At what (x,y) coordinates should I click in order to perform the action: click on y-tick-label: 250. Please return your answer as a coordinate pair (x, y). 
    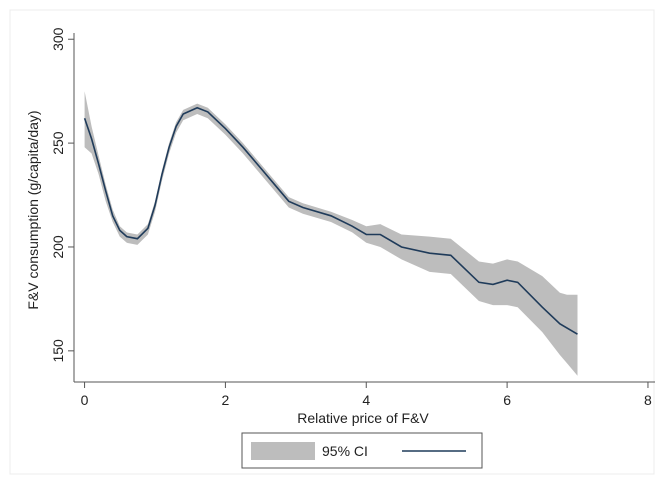
    Looking at the image, I should click on (58, 143).